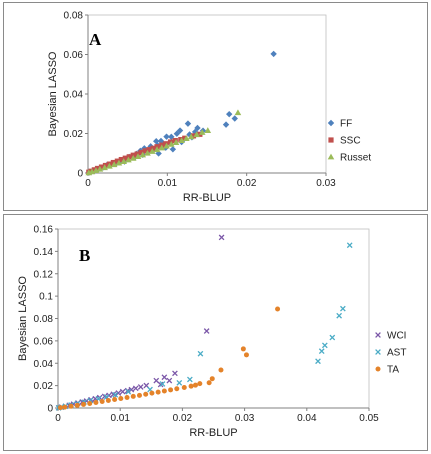 The image size is (431, 454). Describe the element at coordinates (350, 141) in the screenshot. I see `legend-label: SSC` at that location.